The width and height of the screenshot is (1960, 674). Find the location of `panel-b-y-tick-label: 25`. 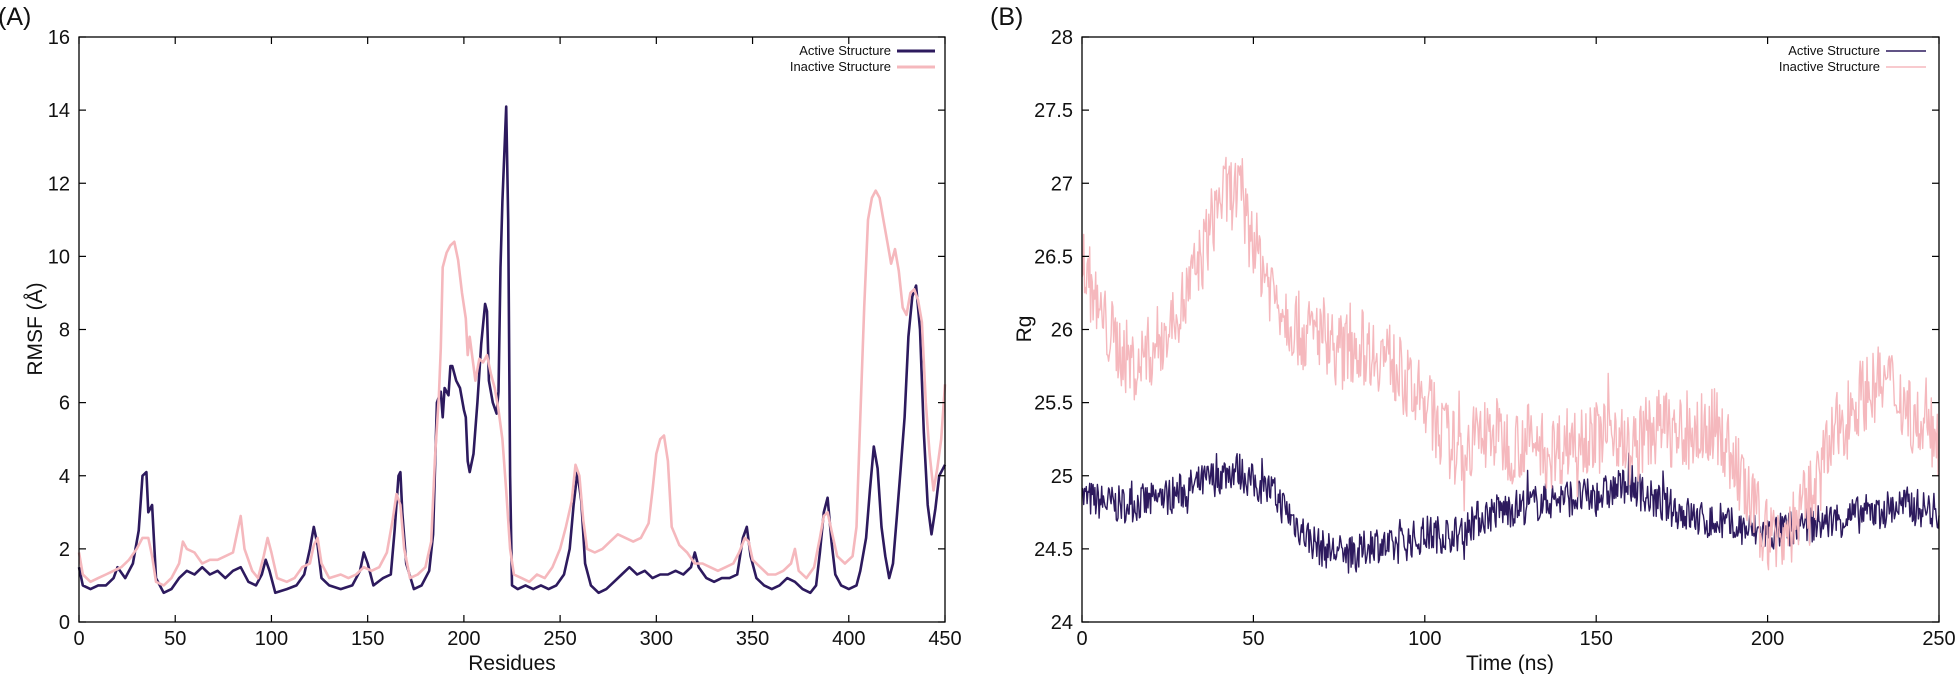

panel-b-y-tick-label: 25 is located at coordinates (1062, 477).